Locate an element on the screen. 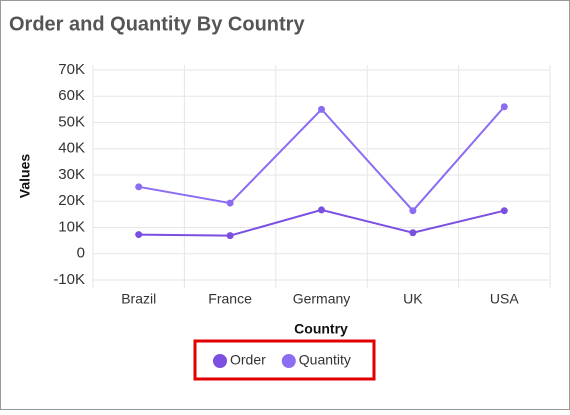  y-tick-label: 0 is located at coordinates (81, 253).